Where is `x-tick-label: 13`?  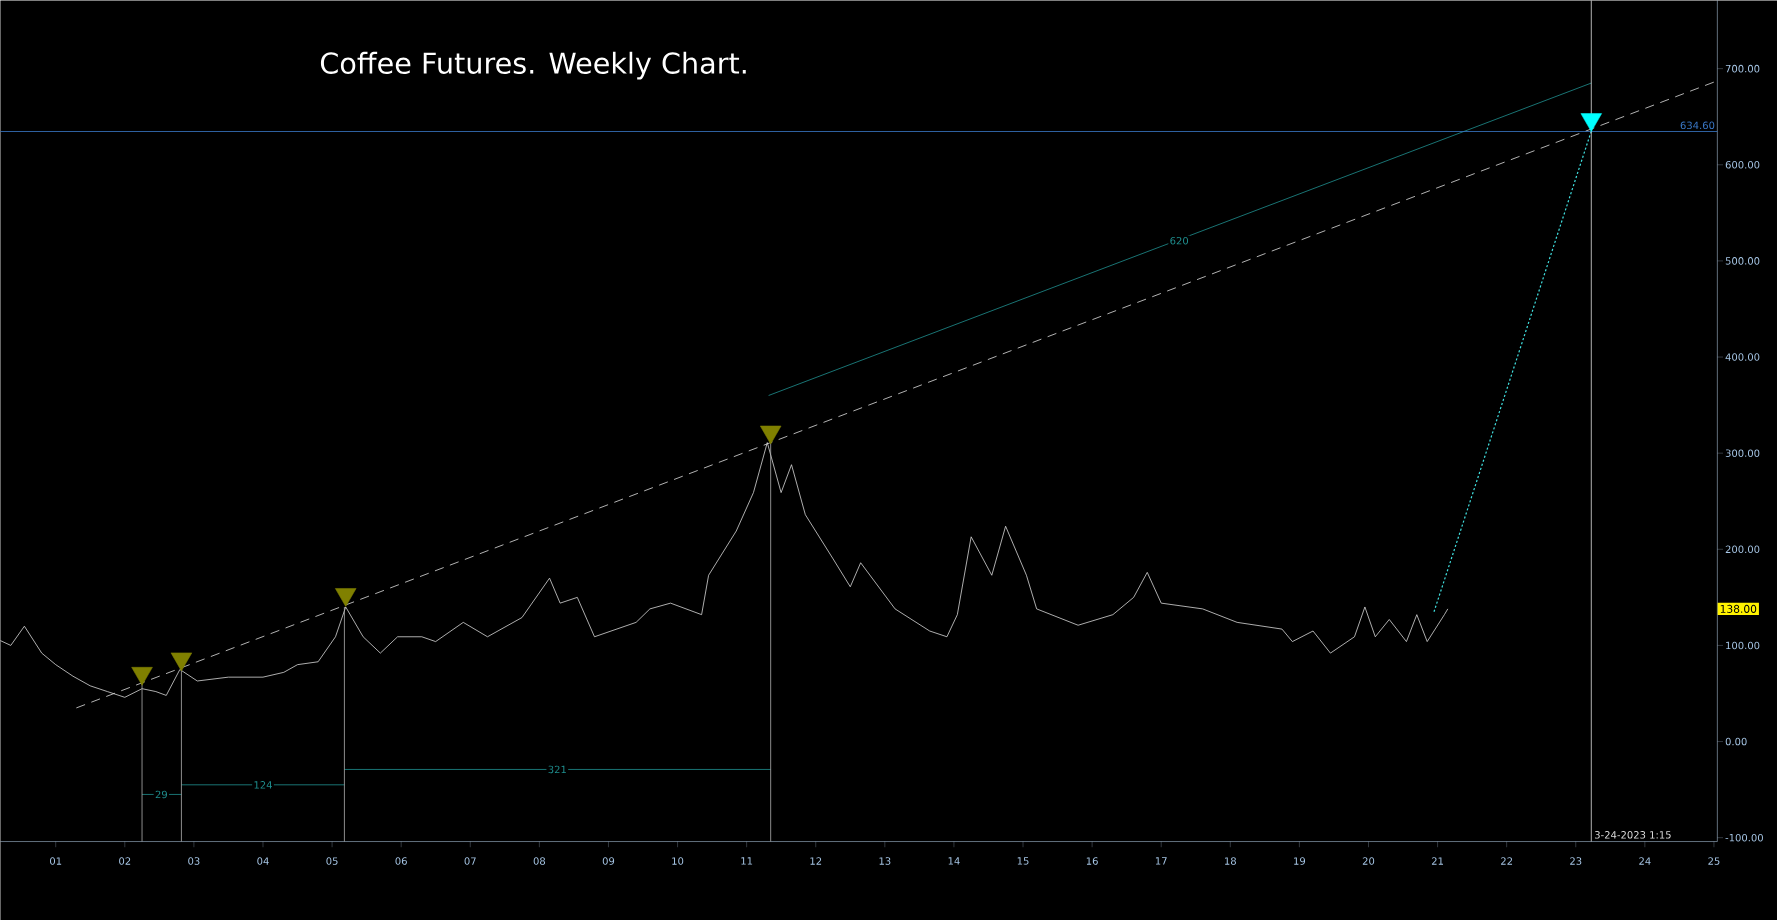
x-tick-label: 13 is located at coordinates (885, 861).